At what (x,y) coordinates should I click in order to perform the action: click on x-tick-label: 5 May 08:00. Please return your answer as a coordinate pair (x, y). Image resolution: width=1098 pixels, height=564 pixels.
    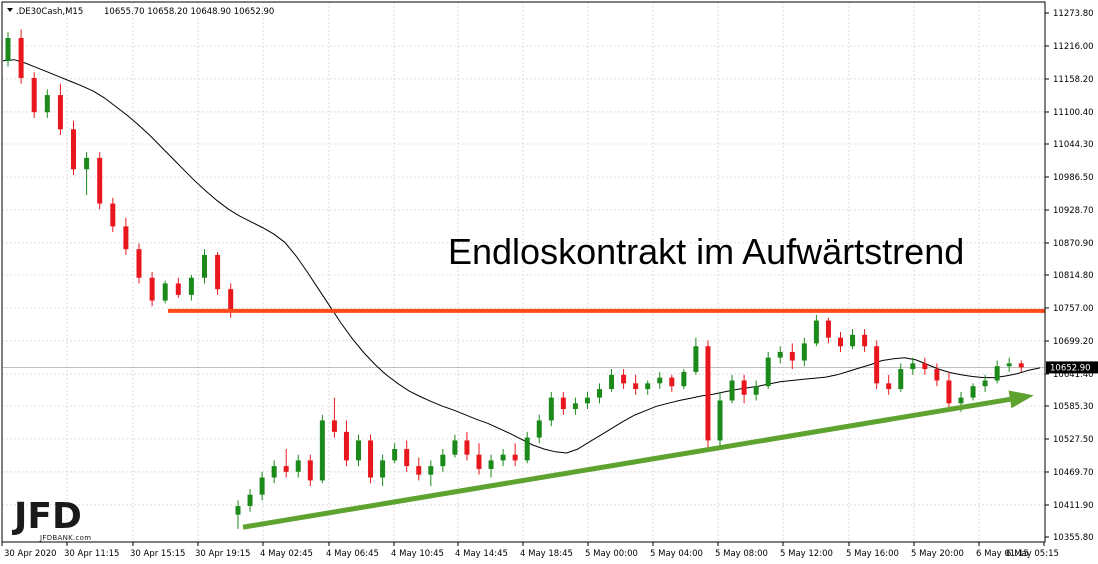
    Looking at the image, I should click on (741, 554).